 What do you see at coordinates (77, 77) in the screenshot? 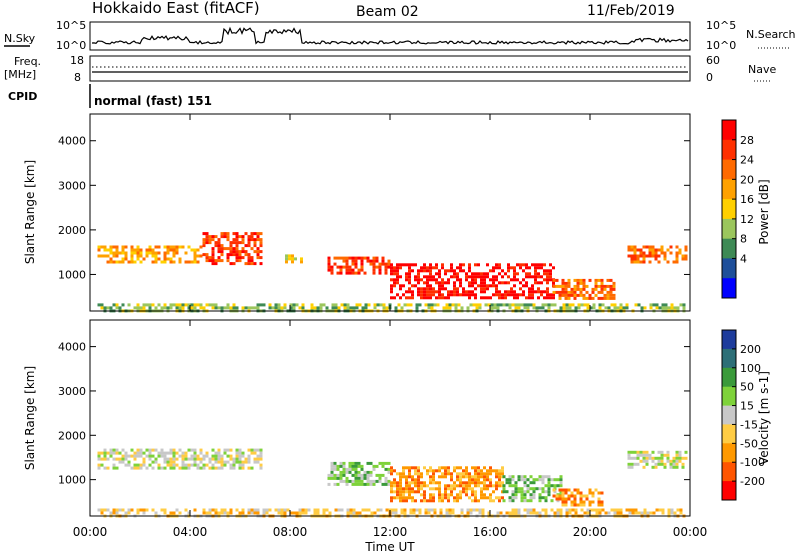
I see `freq-tick-bottom: 8` at bounding box center [77, 77].